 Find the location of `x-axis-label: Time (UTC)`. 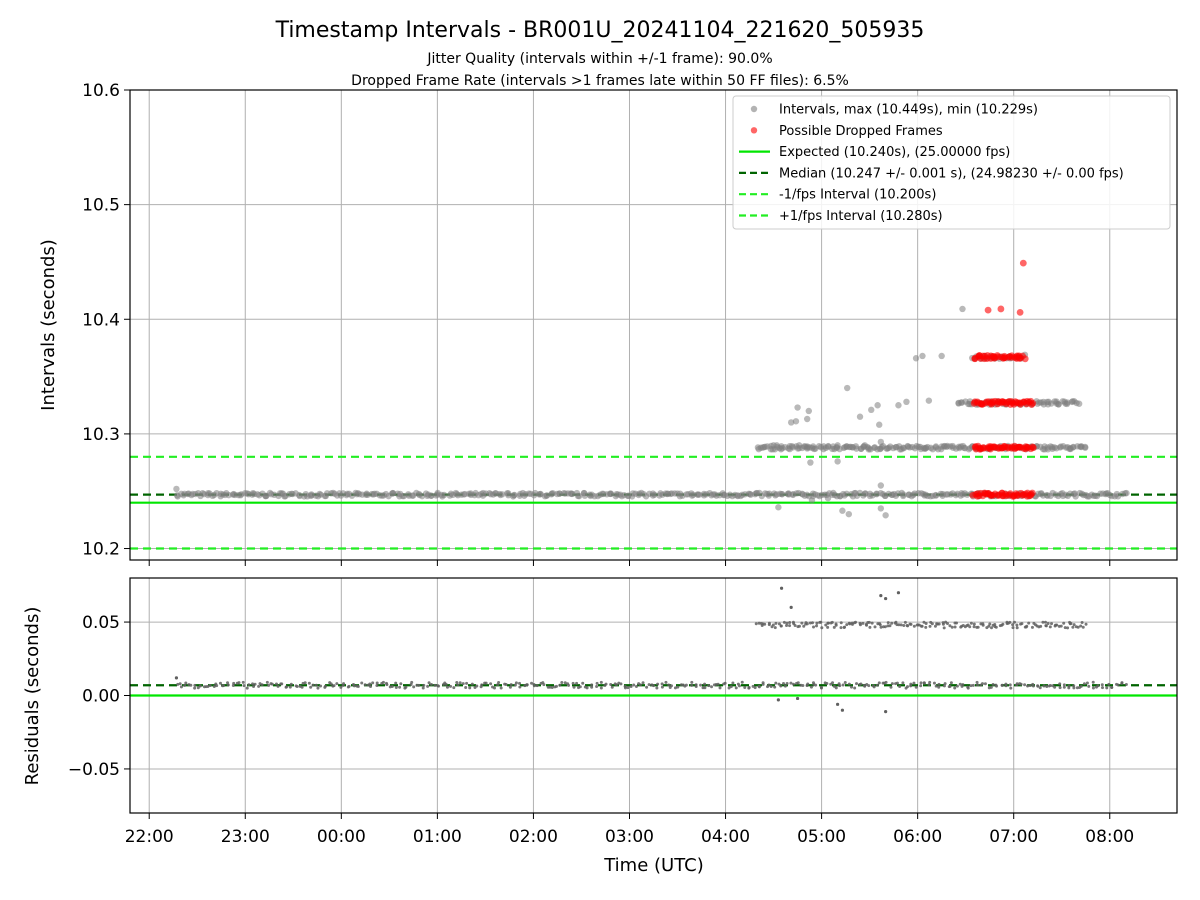

x-axis-label: Time (UTC) is located at coordinates (653, 865).